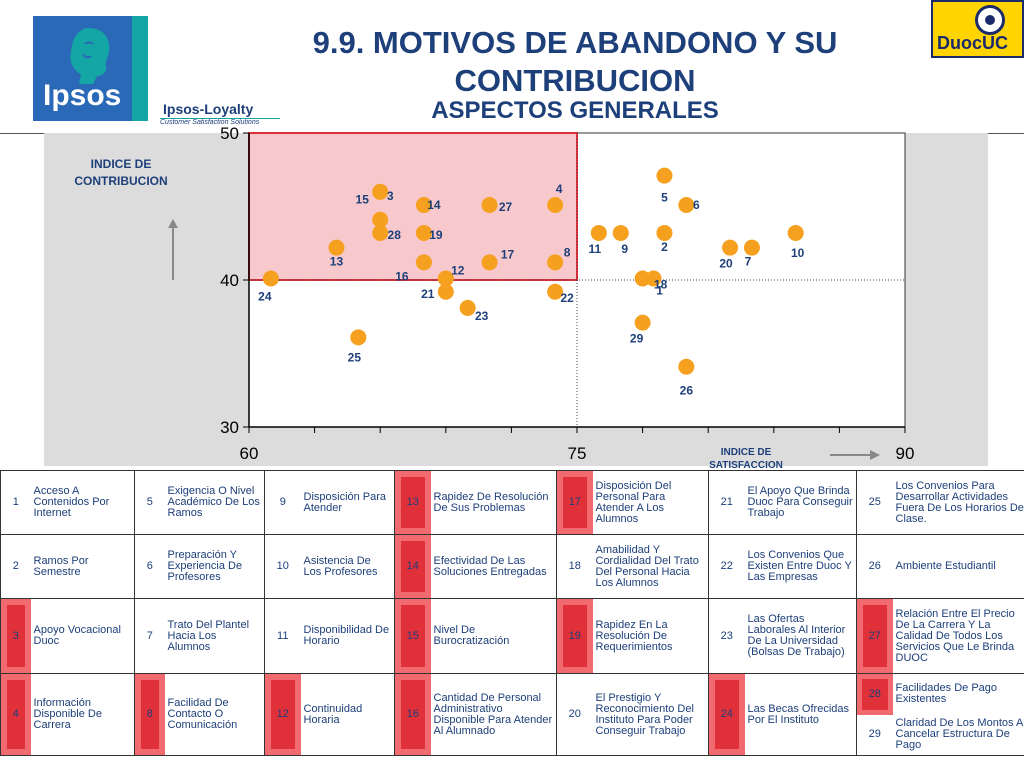 Image resolution: width=1024 pixels, height=768 pixels. What do you see at coordinates (436, 235) in the screenshot?
I see `data-label-19: 19` at bounding box center [436, 235].